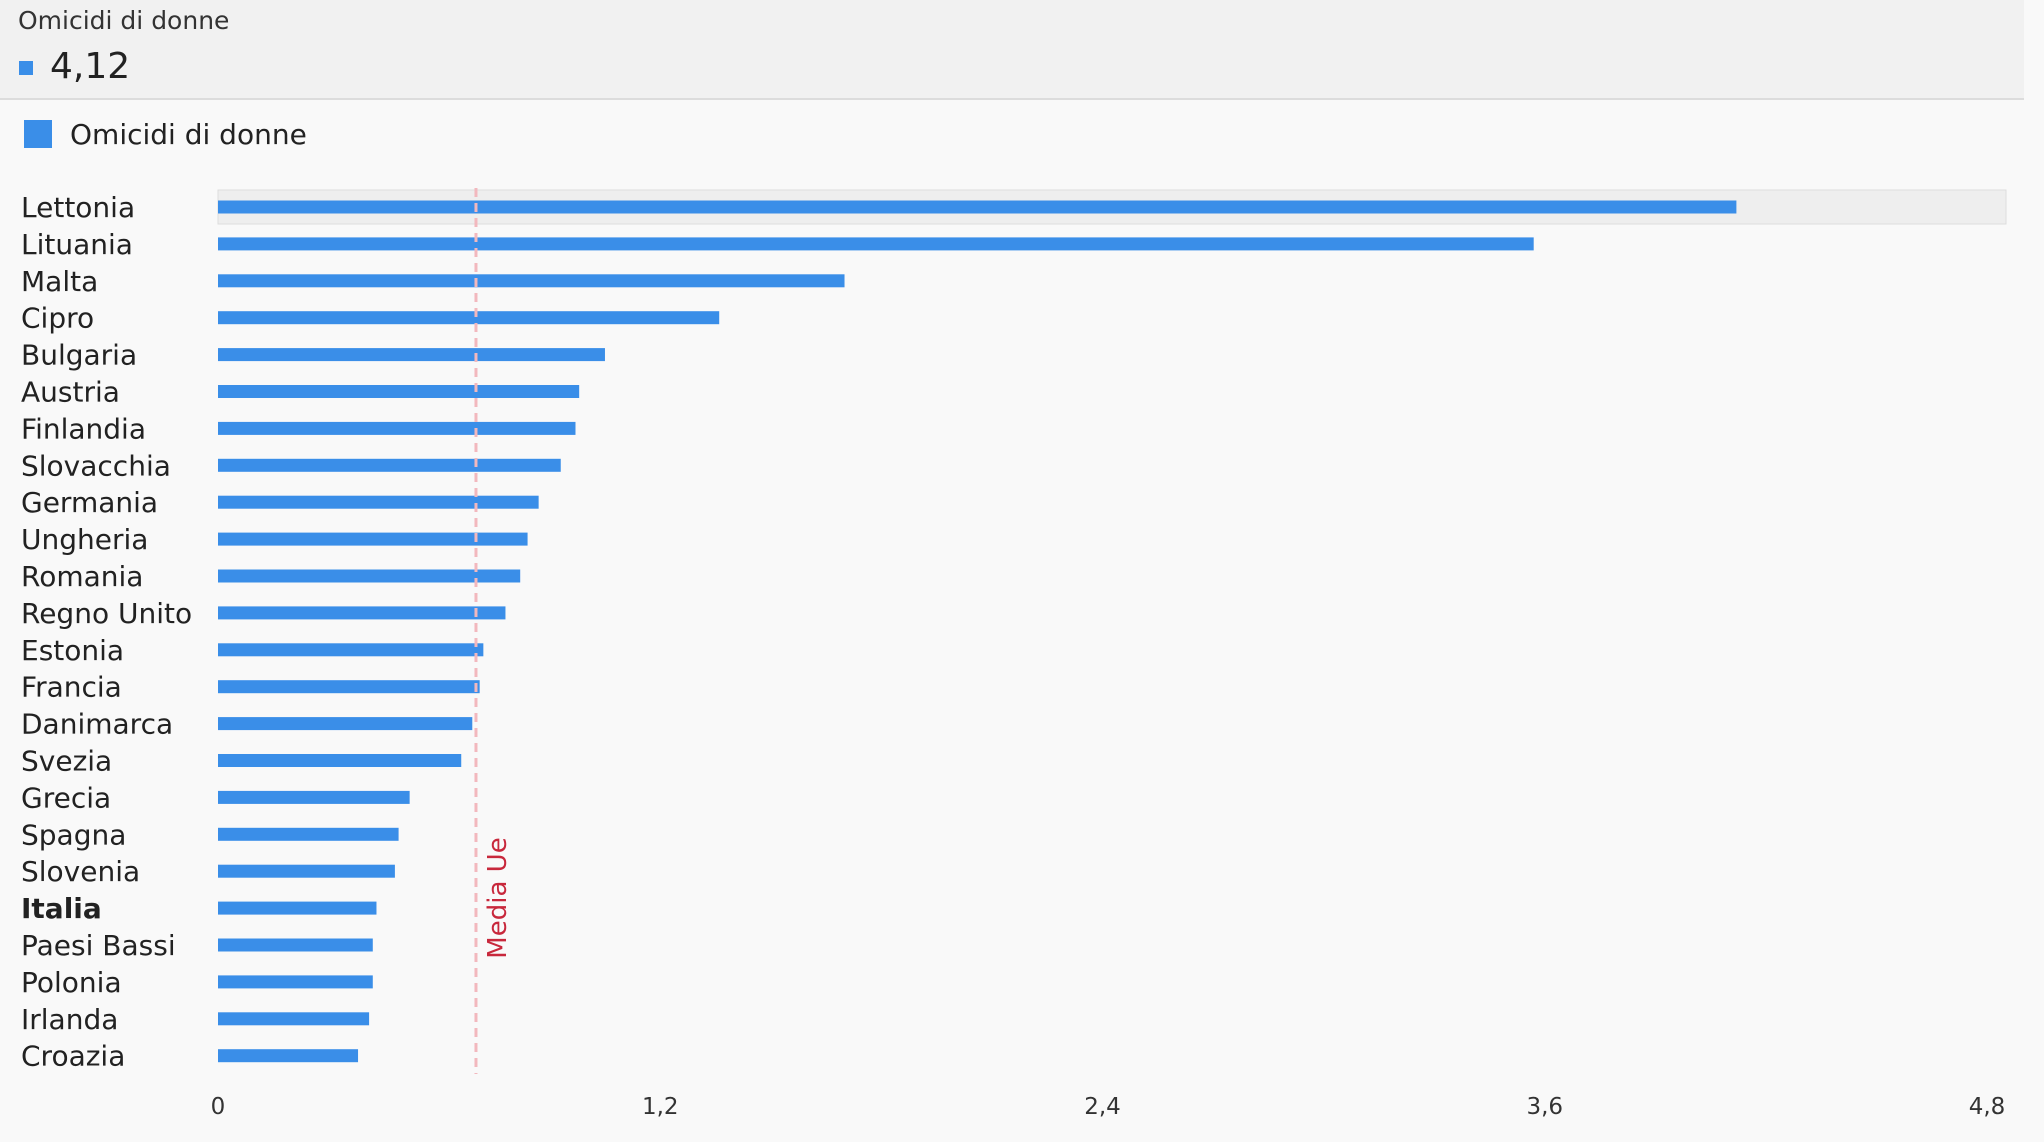 The height and width of the screenshot is (1142, 2044). Describe the element at coordinates (71, 687) in the screenshot. I see `category-label: Francia` at that location.